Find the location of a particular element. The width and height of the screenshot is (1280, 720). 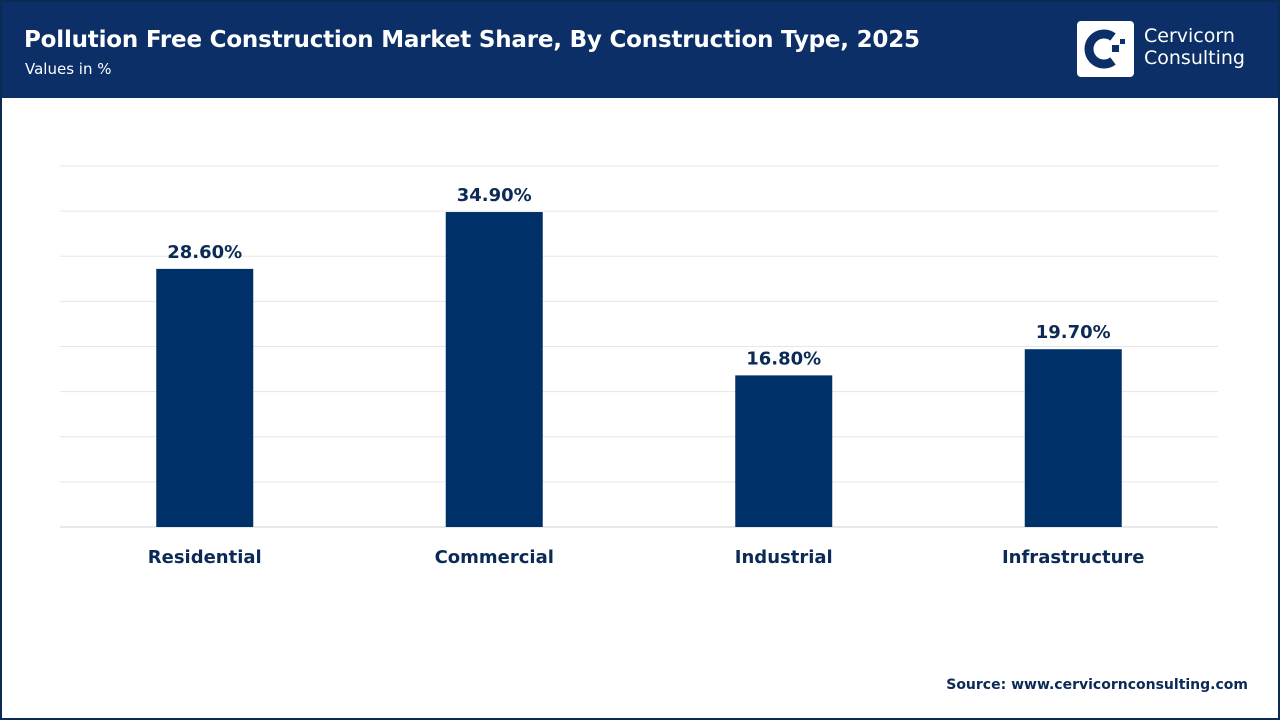

data-label: 34.90% is located at coordinates (494, 195).